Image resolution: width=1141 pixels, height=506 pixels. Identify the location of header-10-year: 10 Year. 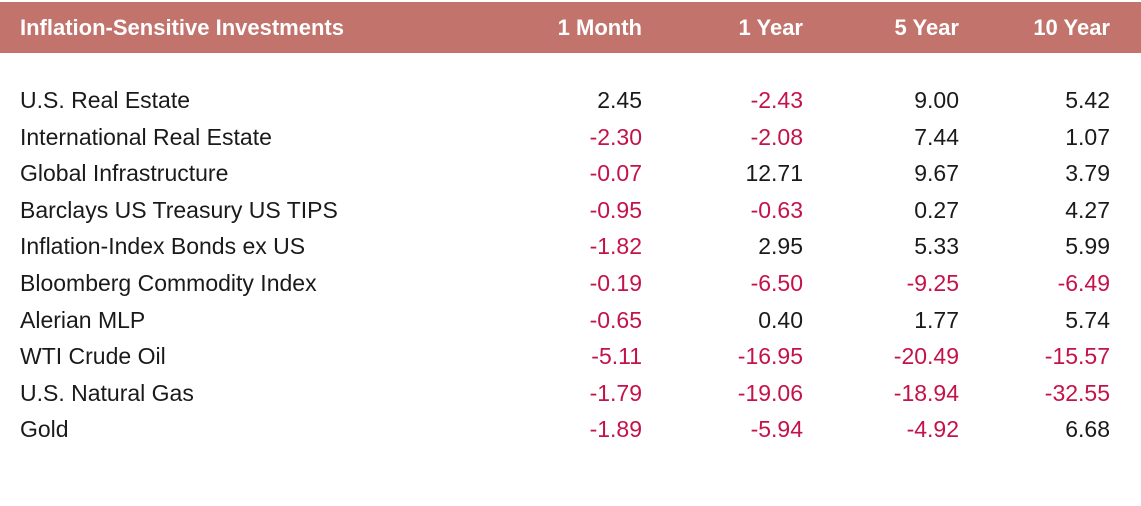
(1071, 27).